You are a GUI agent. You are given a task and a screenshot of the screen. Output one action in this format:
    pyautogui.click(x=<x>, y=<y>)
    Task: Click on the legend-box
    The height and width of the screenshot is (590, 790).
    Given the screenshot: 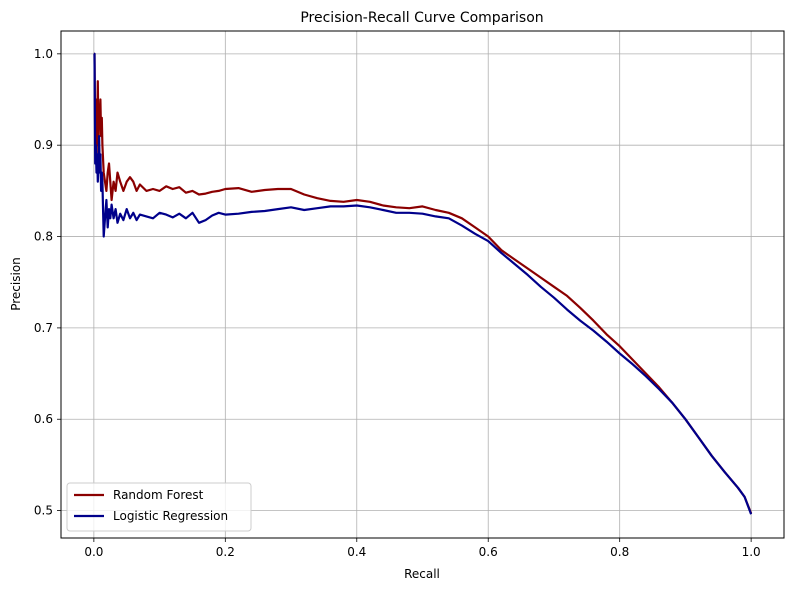 What is the action you would take?
    pyautogui.click(x=159, y=507)
    